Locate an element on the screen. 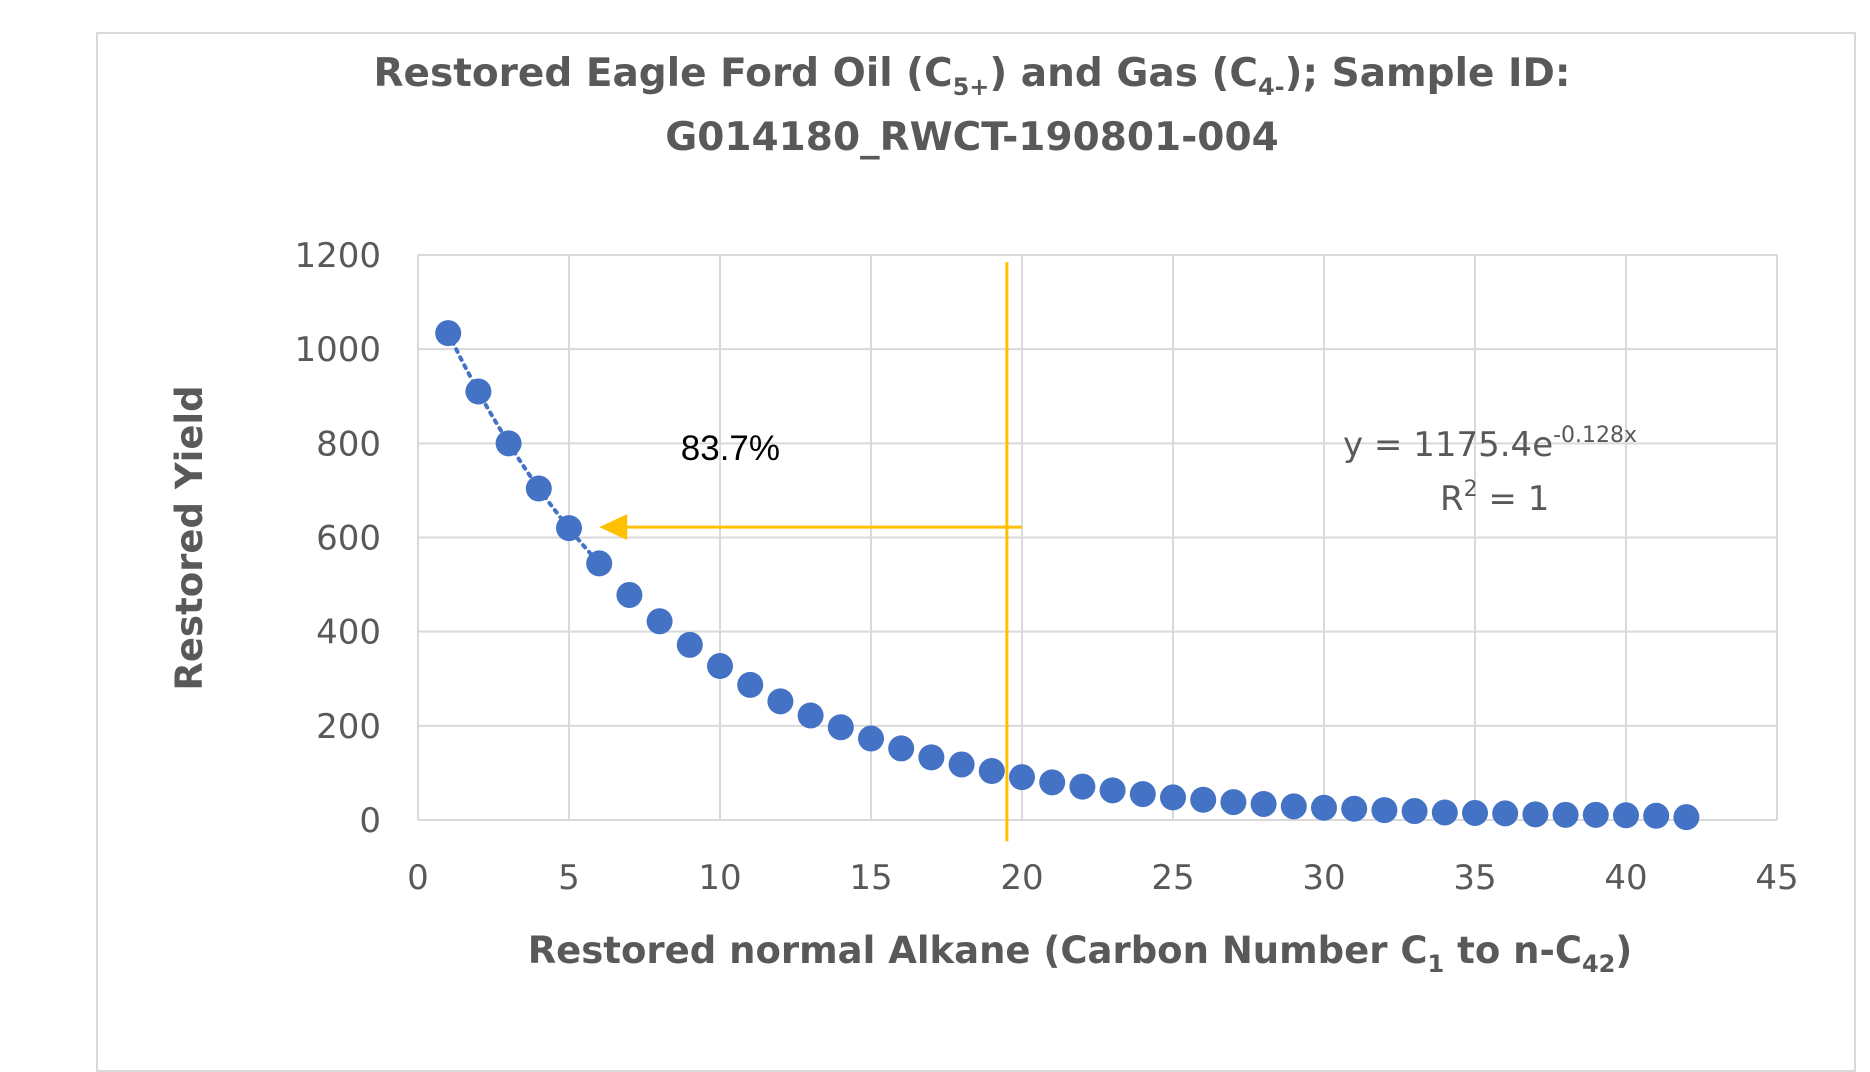 Image resolution: width=1870 pixels, height=1072 pixels. y-tick-label: 0 is located at coordinates (370, 821).